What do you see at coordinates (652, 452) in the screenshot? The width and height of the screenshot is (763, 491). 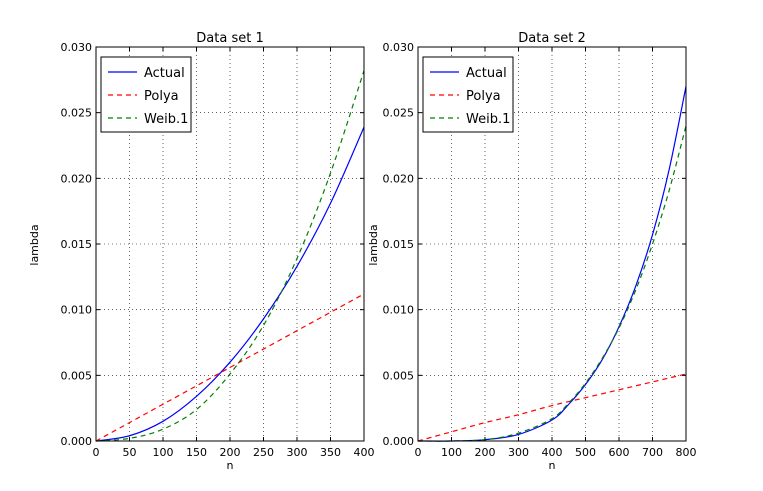 I see `x-tick-label: 700` at bounding box center [652, 452].